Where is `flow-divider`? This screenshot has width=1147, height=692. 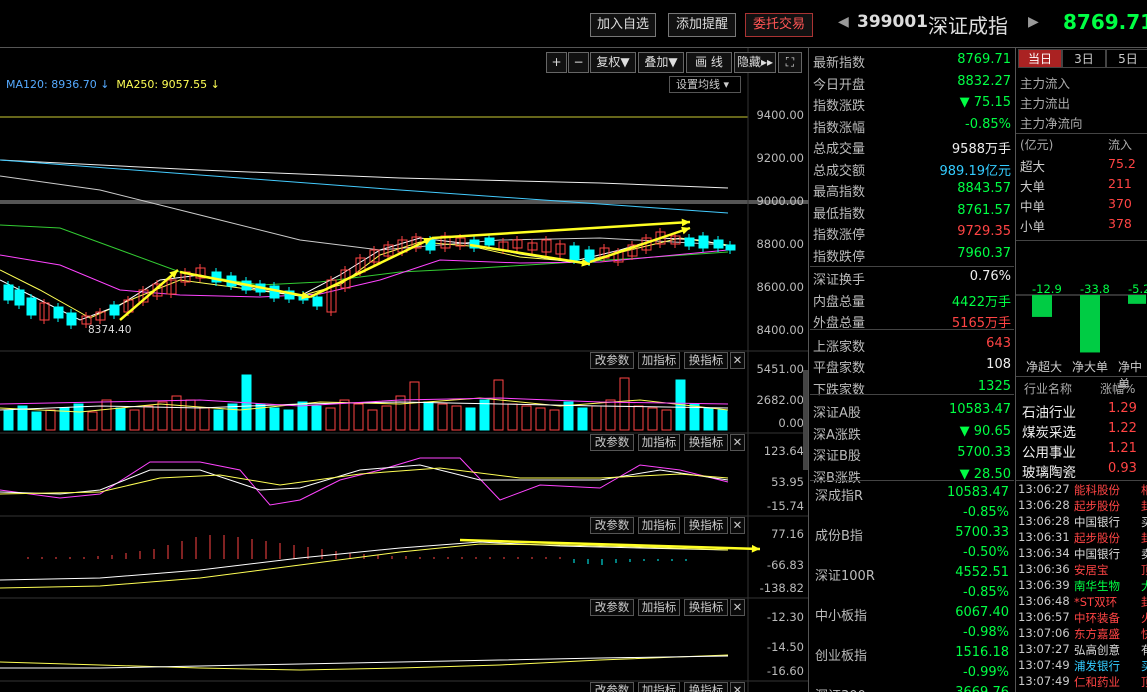
flow-divider is located at coordinates (1081, 133).